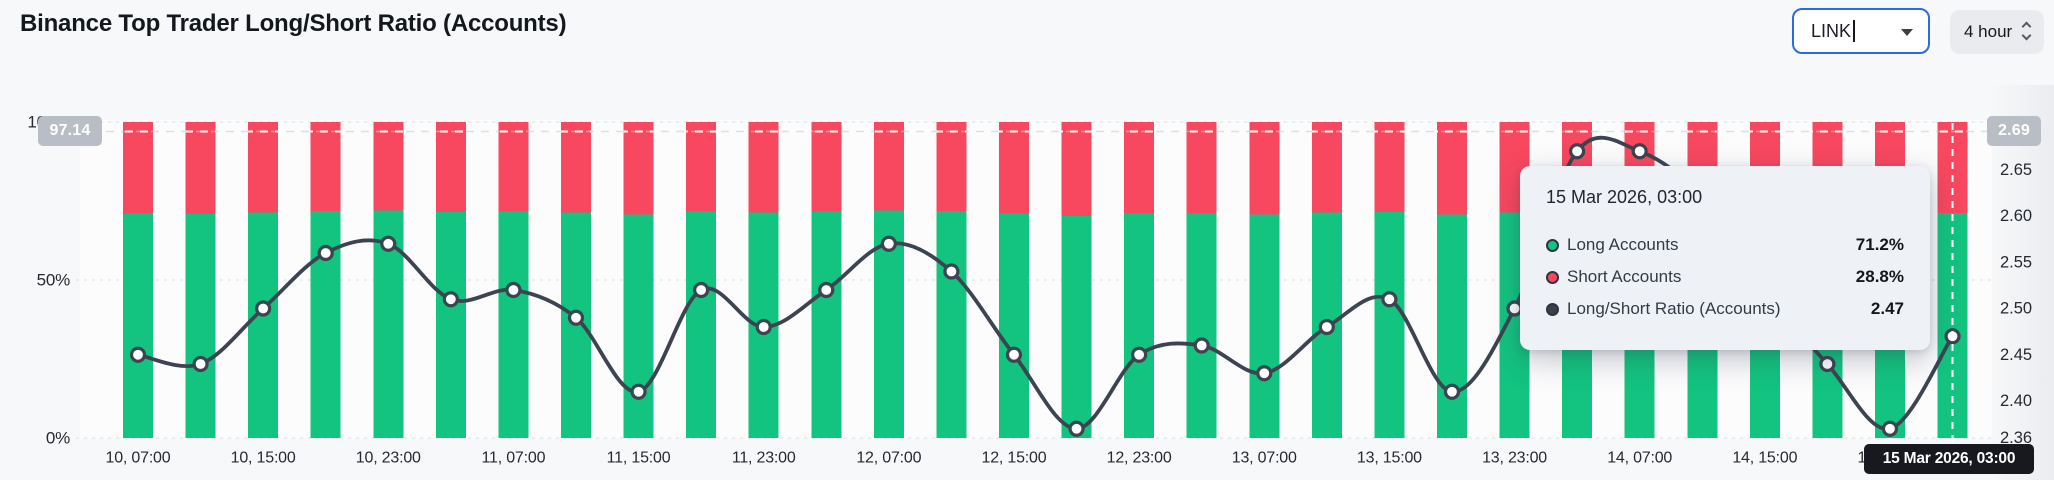 The height and width of the screenshot is (480, 2054). I want to click on y-axis-label-right: 2.65, so click(2016, 170).